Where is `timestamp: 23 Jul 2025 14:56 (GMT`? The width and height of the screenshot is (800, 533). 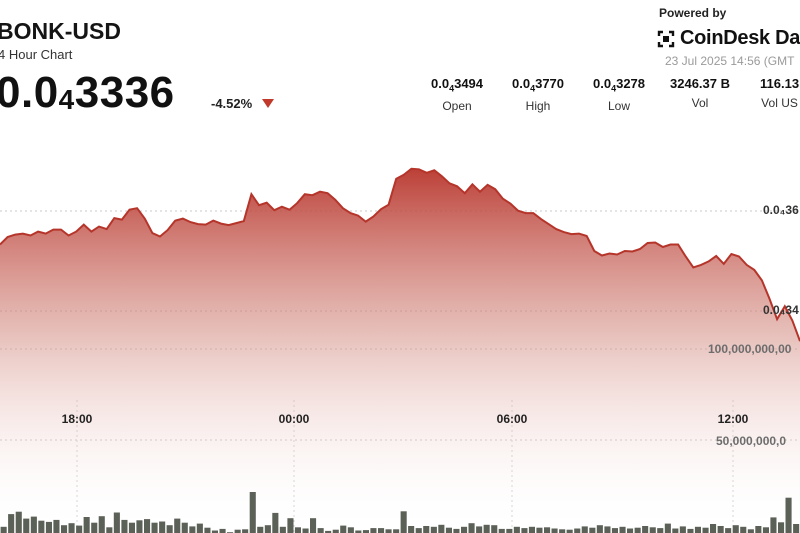
timestamp: 23 Jul 2025 14:56 (GMT is located at coordinates (730, 61).